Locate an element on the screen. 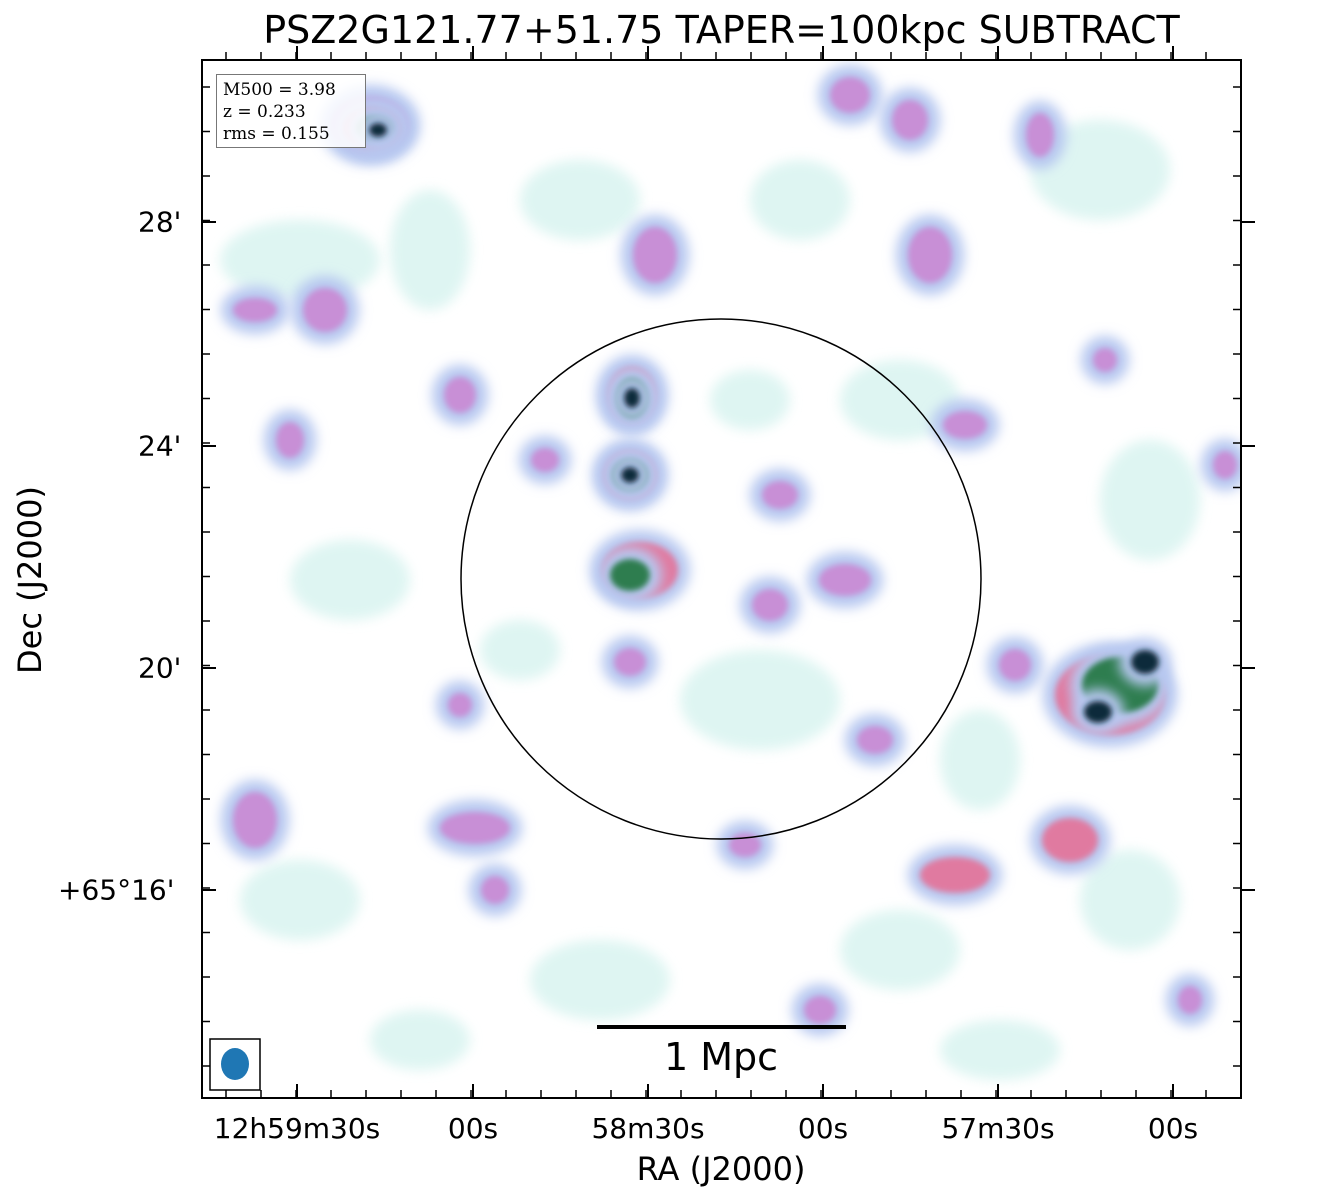  y-axis-label: Dec (J2000) is located at coordinates (30, 580).